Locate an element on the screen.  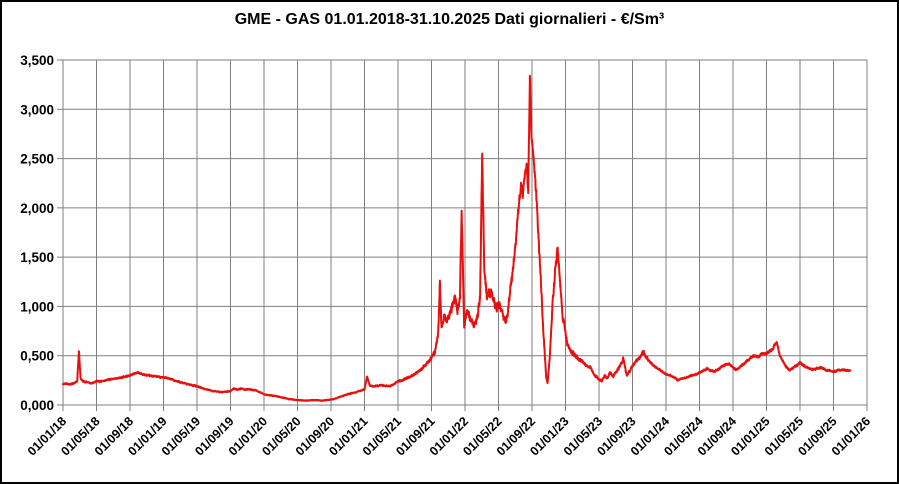
y-axis-tick-label: 3,000 is located at coordinates (37, 109).